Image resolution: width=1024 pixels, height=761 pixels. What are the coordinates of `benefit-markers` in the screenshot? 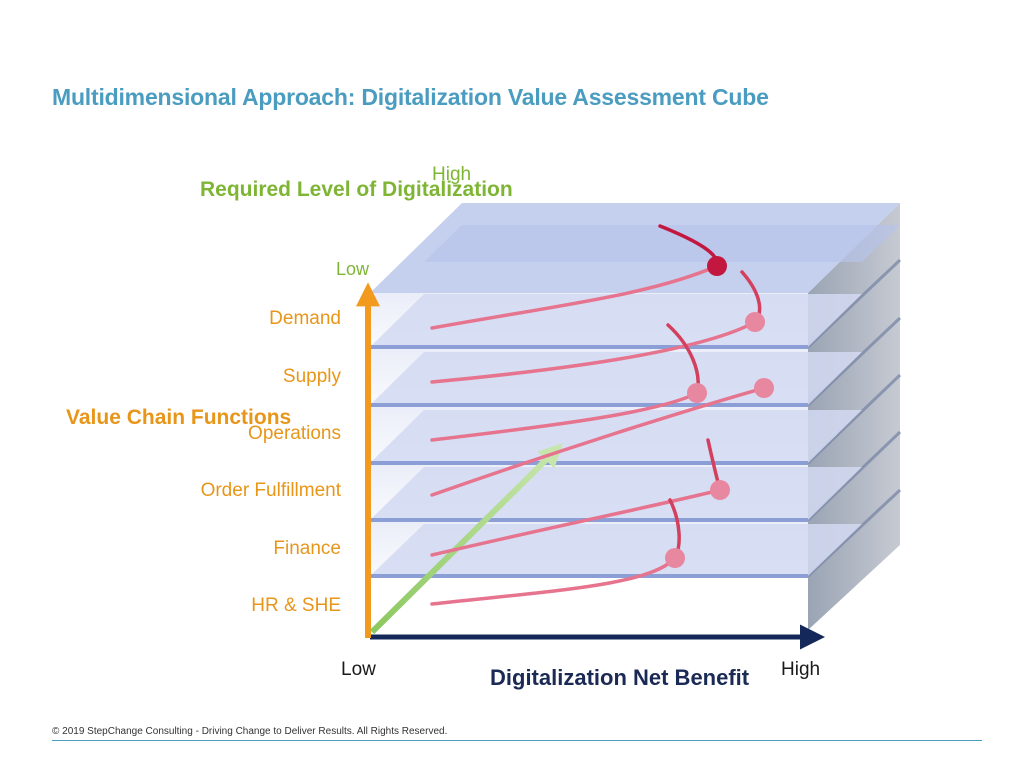 It's located at (719, 412).